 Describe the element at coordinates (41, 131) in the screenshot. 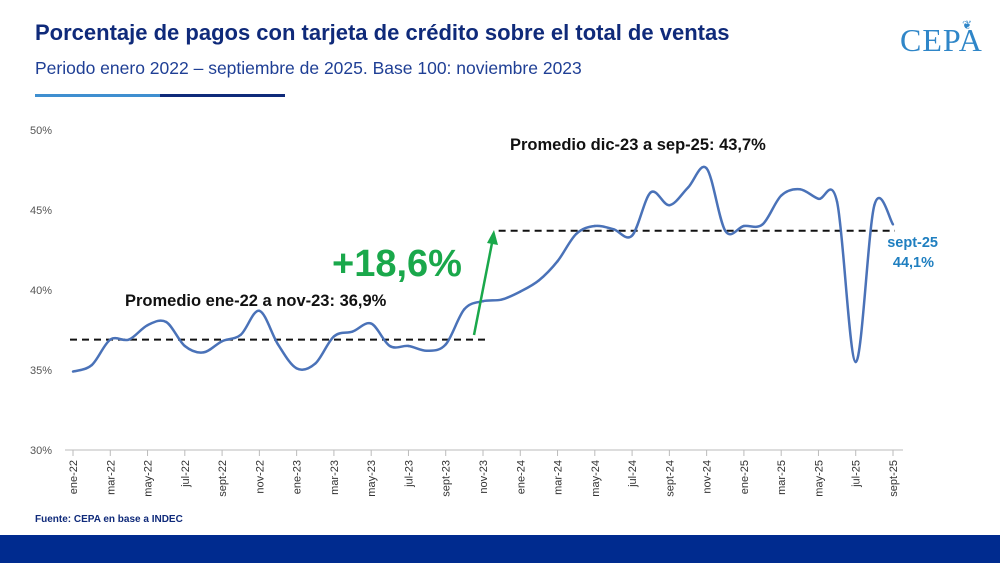

I see `y-tick-label: 50%` at that location.